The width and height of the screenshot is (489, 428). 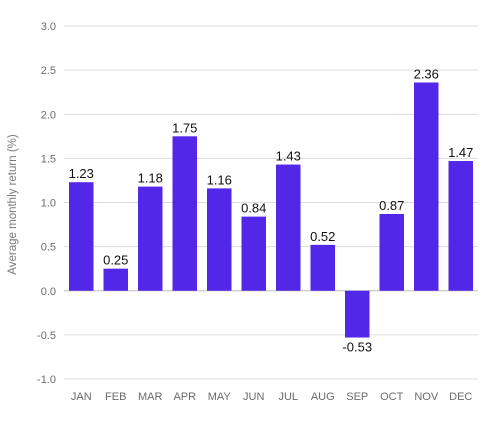 I want to click on bar-oct, so click(x=391, y=252).